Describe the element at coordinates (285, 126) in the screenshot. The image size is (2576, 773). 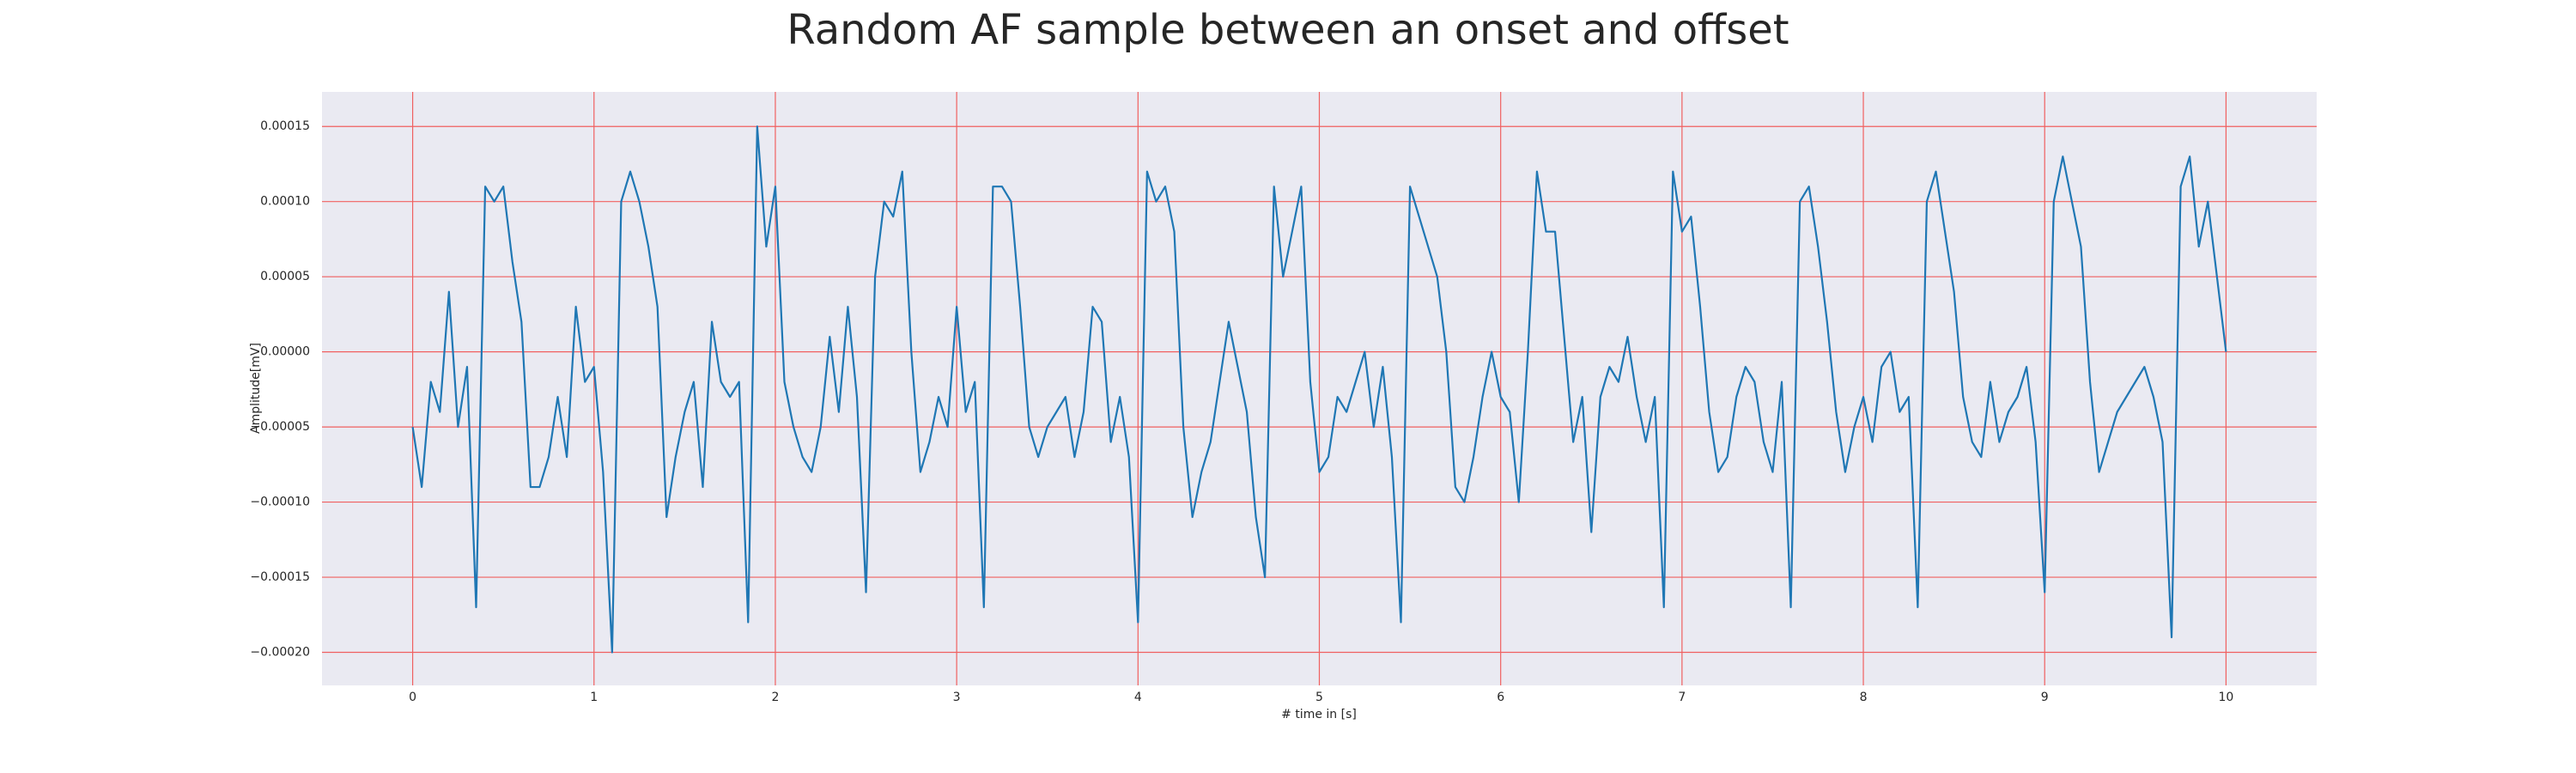
I see `y-tick-label: 0.00015` at that location.